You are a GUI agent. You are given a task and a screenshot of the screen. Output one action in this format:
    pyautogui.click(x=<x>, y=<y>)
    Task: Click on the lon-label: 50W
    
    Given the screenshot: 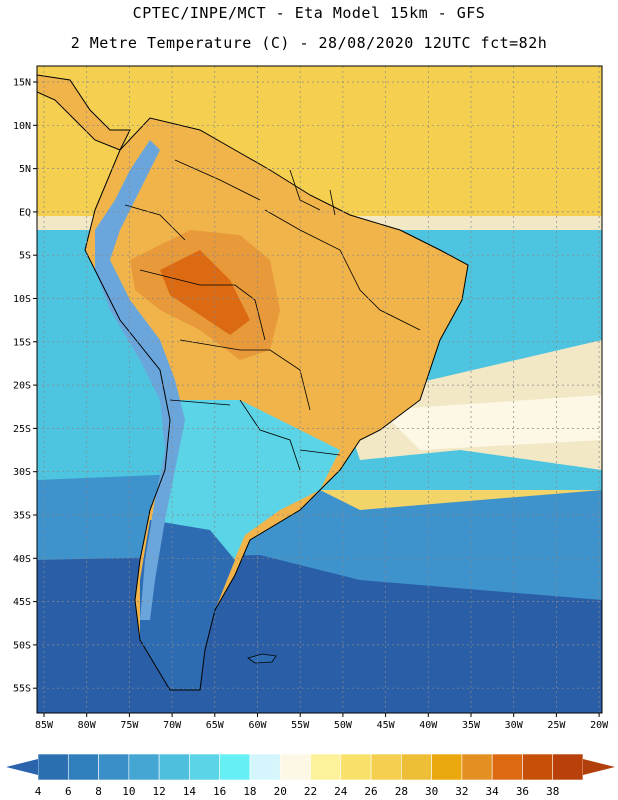 What is the action you would take?
    pyautogui.click(x=343, y=725)
    